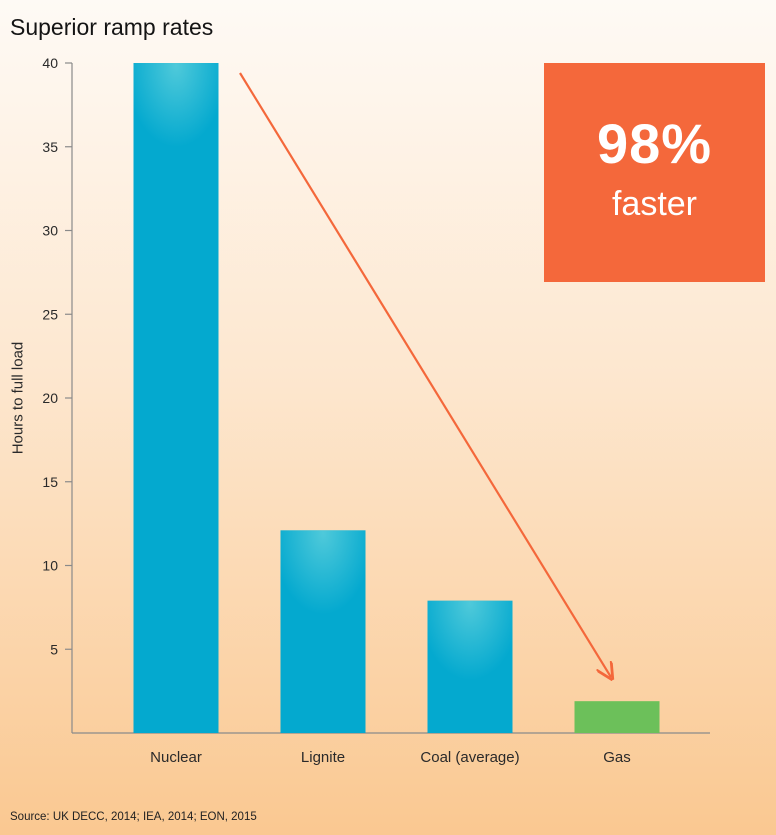 Image resolution: width=776 pixels, height=835 pixels. What do you see at coordinates (654, 143) in the screenshot?
I see `callout-value: 98%` at bounding box center [654, 143].